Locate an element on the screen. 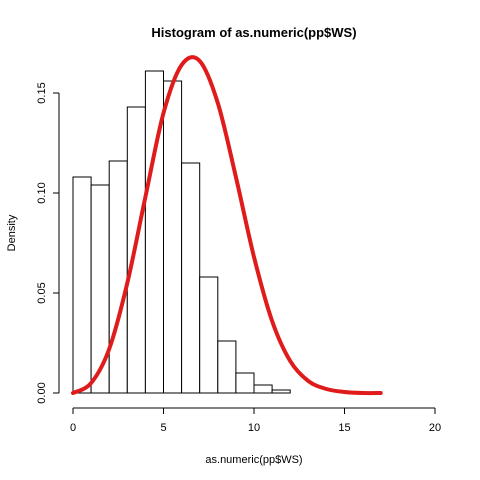 The height and width of the screenshot is (480, 480). y-tick-label-1: 0.05 is located at coordinates (42, 292).